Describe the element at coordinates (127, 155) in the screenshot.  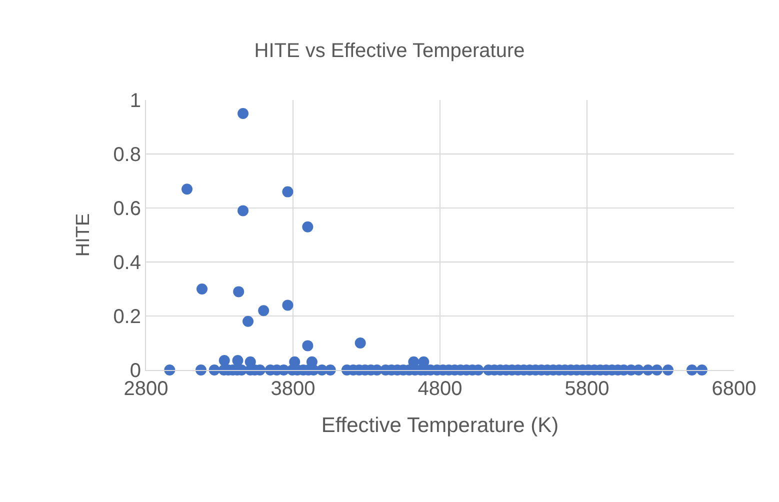
I see `y-tick-label: 0.8` at that location.